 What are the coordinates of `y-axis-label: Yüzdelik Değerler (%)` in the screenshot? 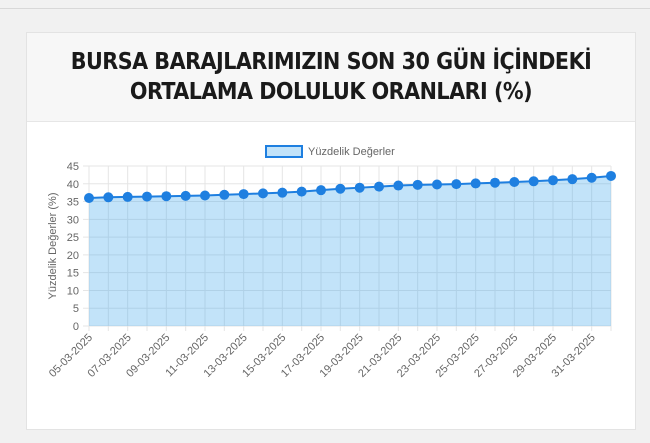 It's located at (53, 246).